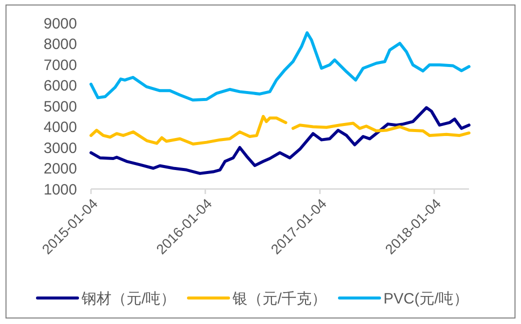  Describe the element at coordinates (60, 65) in the screenshot. I see `y-tick-label: 7000` at that location.